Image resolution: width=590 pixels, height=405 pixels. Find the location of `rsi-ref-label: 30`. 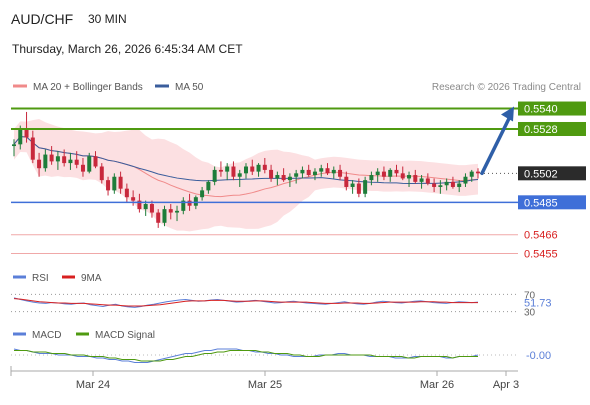

rsi-ref-label: 30 is located at coordinates (530, 313).